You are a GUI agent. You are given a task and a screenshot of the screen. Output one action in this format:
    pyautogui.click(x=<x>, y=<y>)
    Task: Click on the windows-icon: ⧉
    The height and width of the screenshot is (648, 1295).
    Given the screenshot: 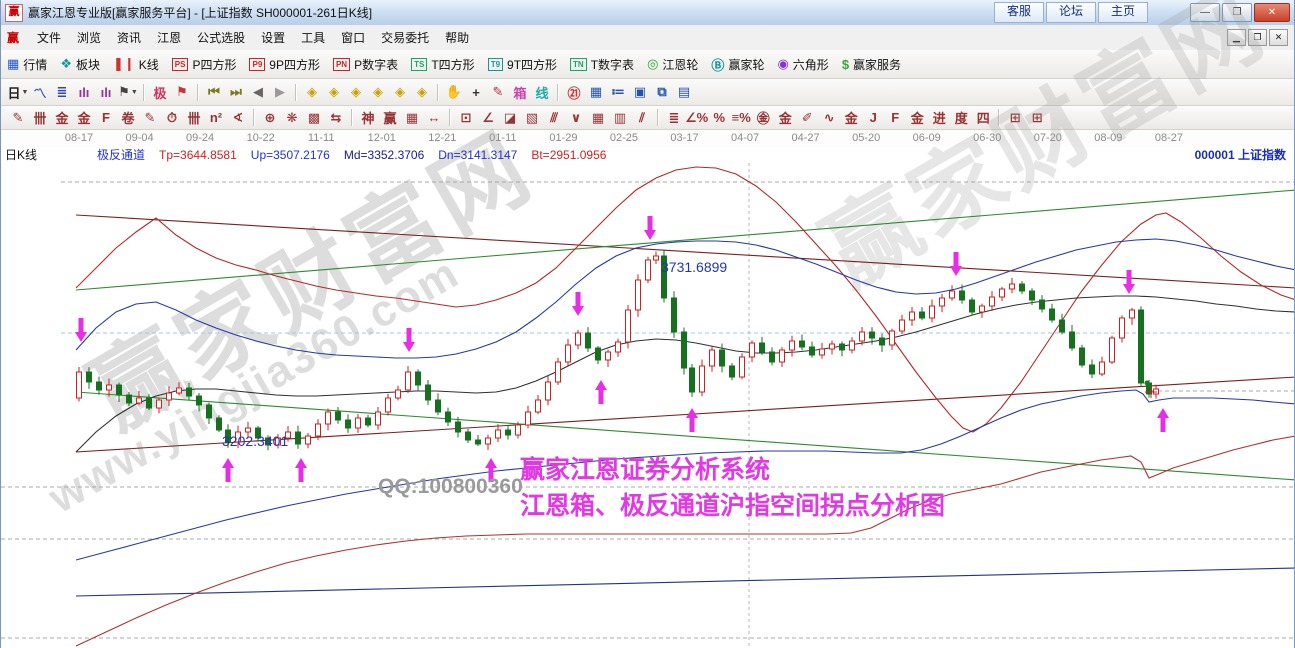 What is the action you would take?
    pyautogui.click(x=662, y=91)
    